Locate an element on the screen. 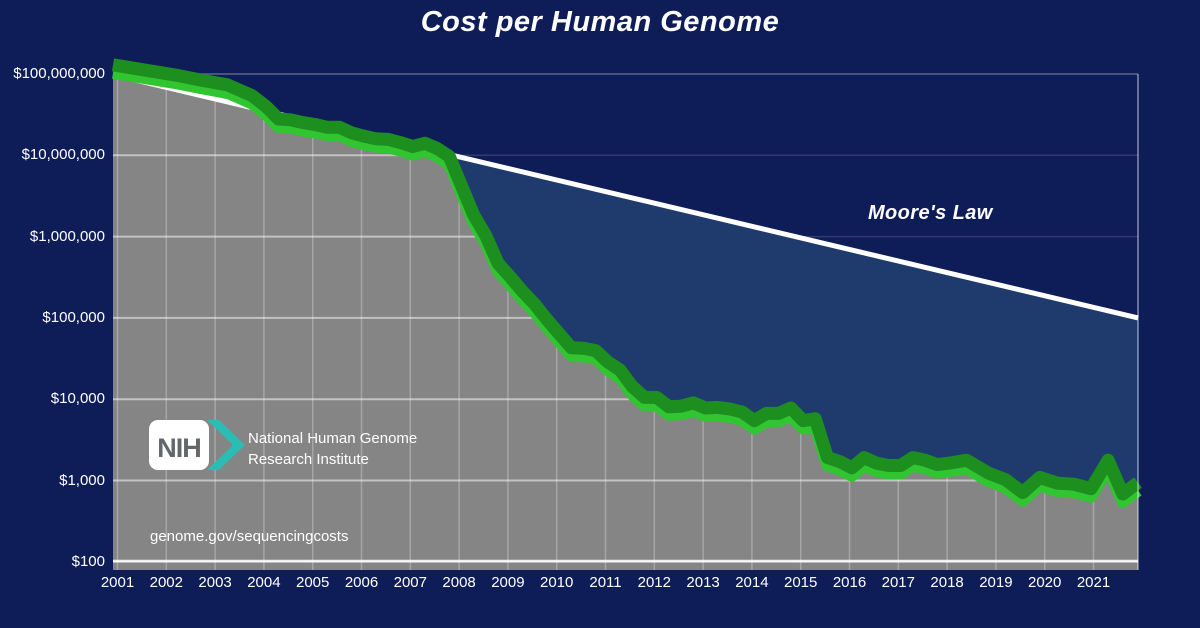  x-axis-label: 2008 is located at coordinates (459, 582).